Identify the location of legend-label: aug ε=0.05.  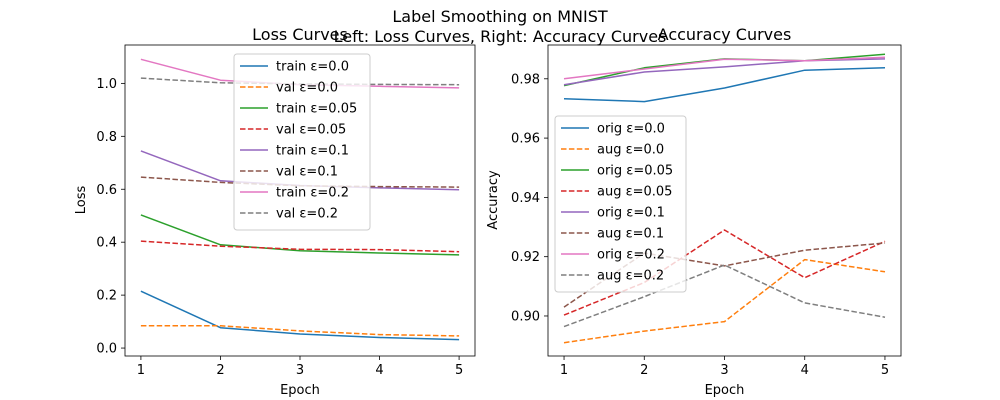
(634, 192).